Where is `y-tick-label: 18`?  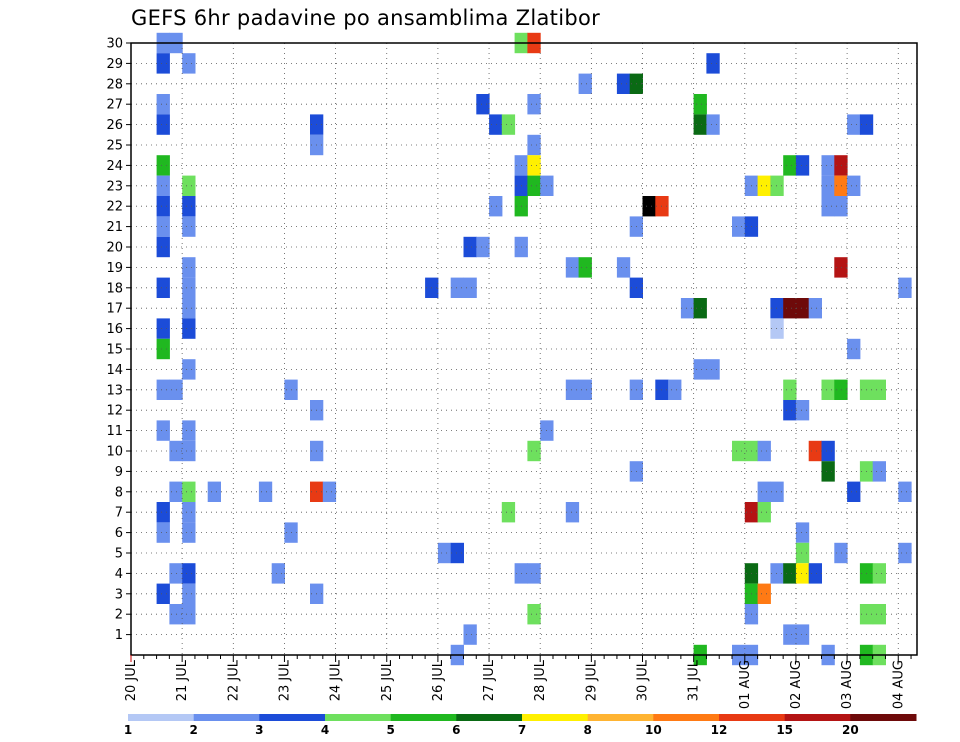 y-tick-label: 18 is located at coordinates (114, 288).